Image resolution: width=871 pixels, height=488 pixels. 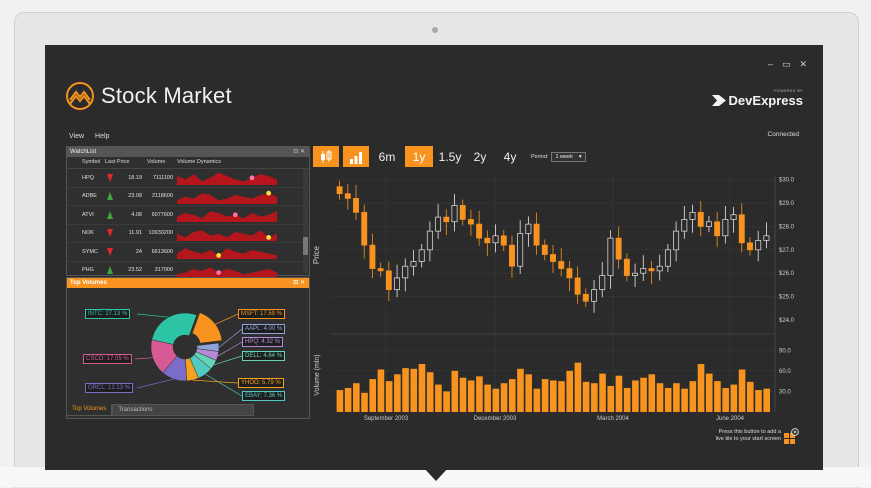 What do you see at coordinates (356, 156) in the screenshot?
I see `bar-chart-button` at bounding box center [356, 156].